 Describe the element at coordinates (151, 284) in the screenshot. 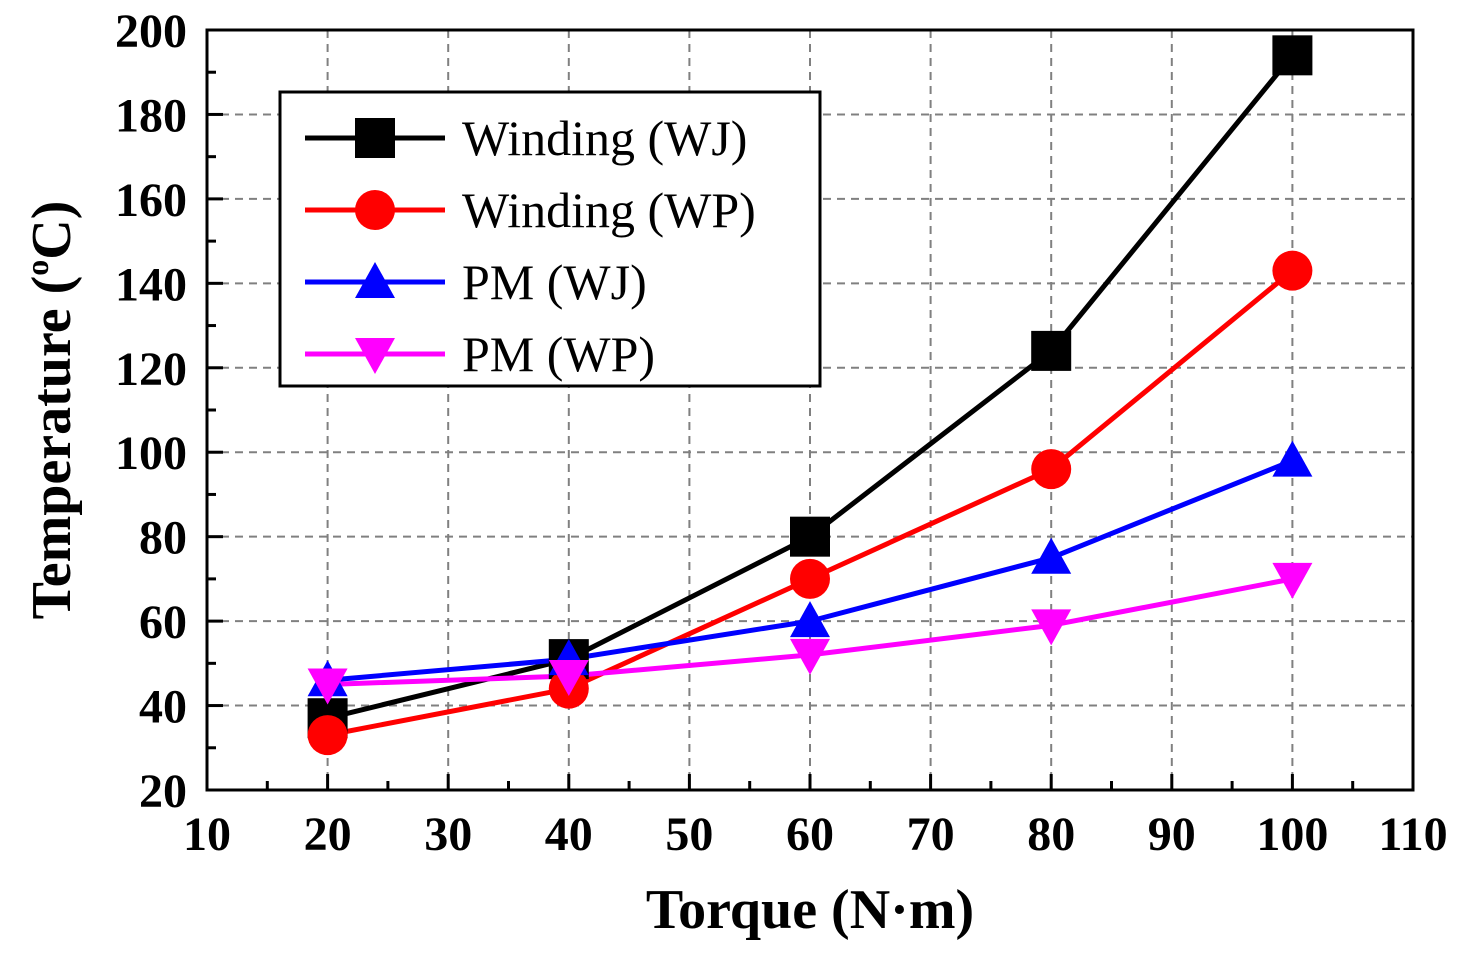

I see `y-tick-label: 140` at that location.